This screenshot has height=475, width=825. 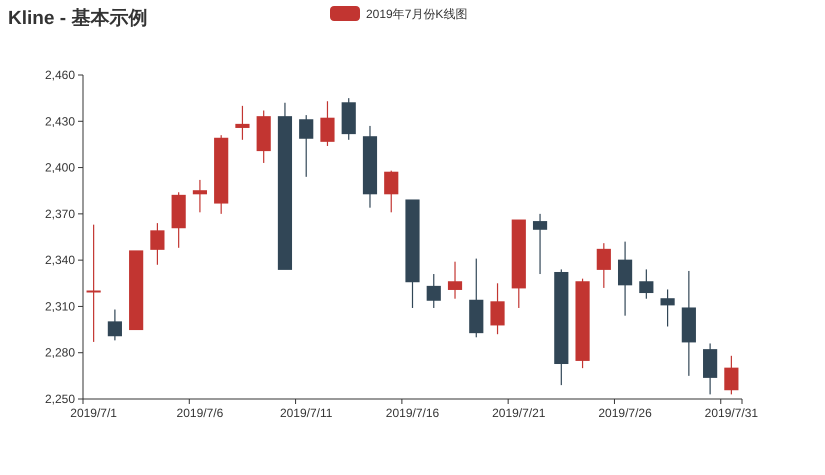 I want to click on y-tick-label: 2,370, so click(x=60, y=213).